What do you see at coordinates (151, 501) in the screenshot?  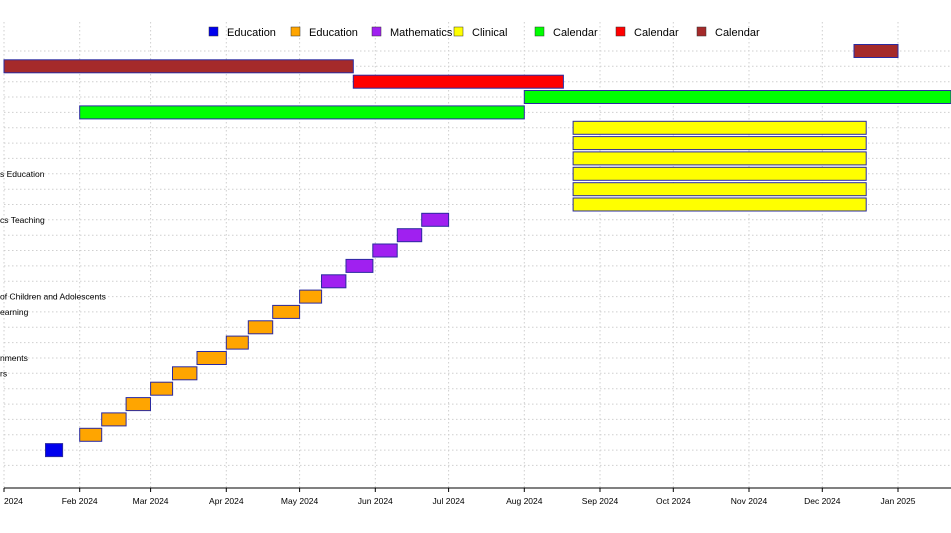 I see `x-tick-label: Mar 2024` at bounding box center [151, 501].